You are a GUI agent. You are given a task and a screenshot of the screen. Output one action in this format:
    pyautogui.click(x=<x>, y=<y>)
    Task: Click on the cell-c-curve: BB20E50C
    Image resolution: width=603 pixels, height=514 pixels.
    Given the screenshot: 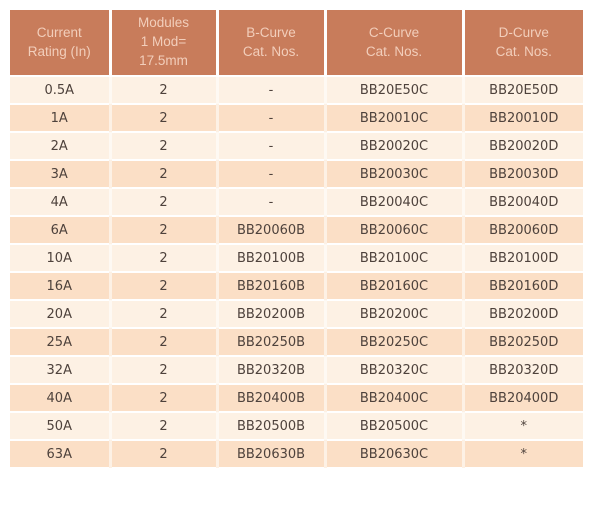 What is the action you would take?
    pyautogui.click(x=393, y=90)
    